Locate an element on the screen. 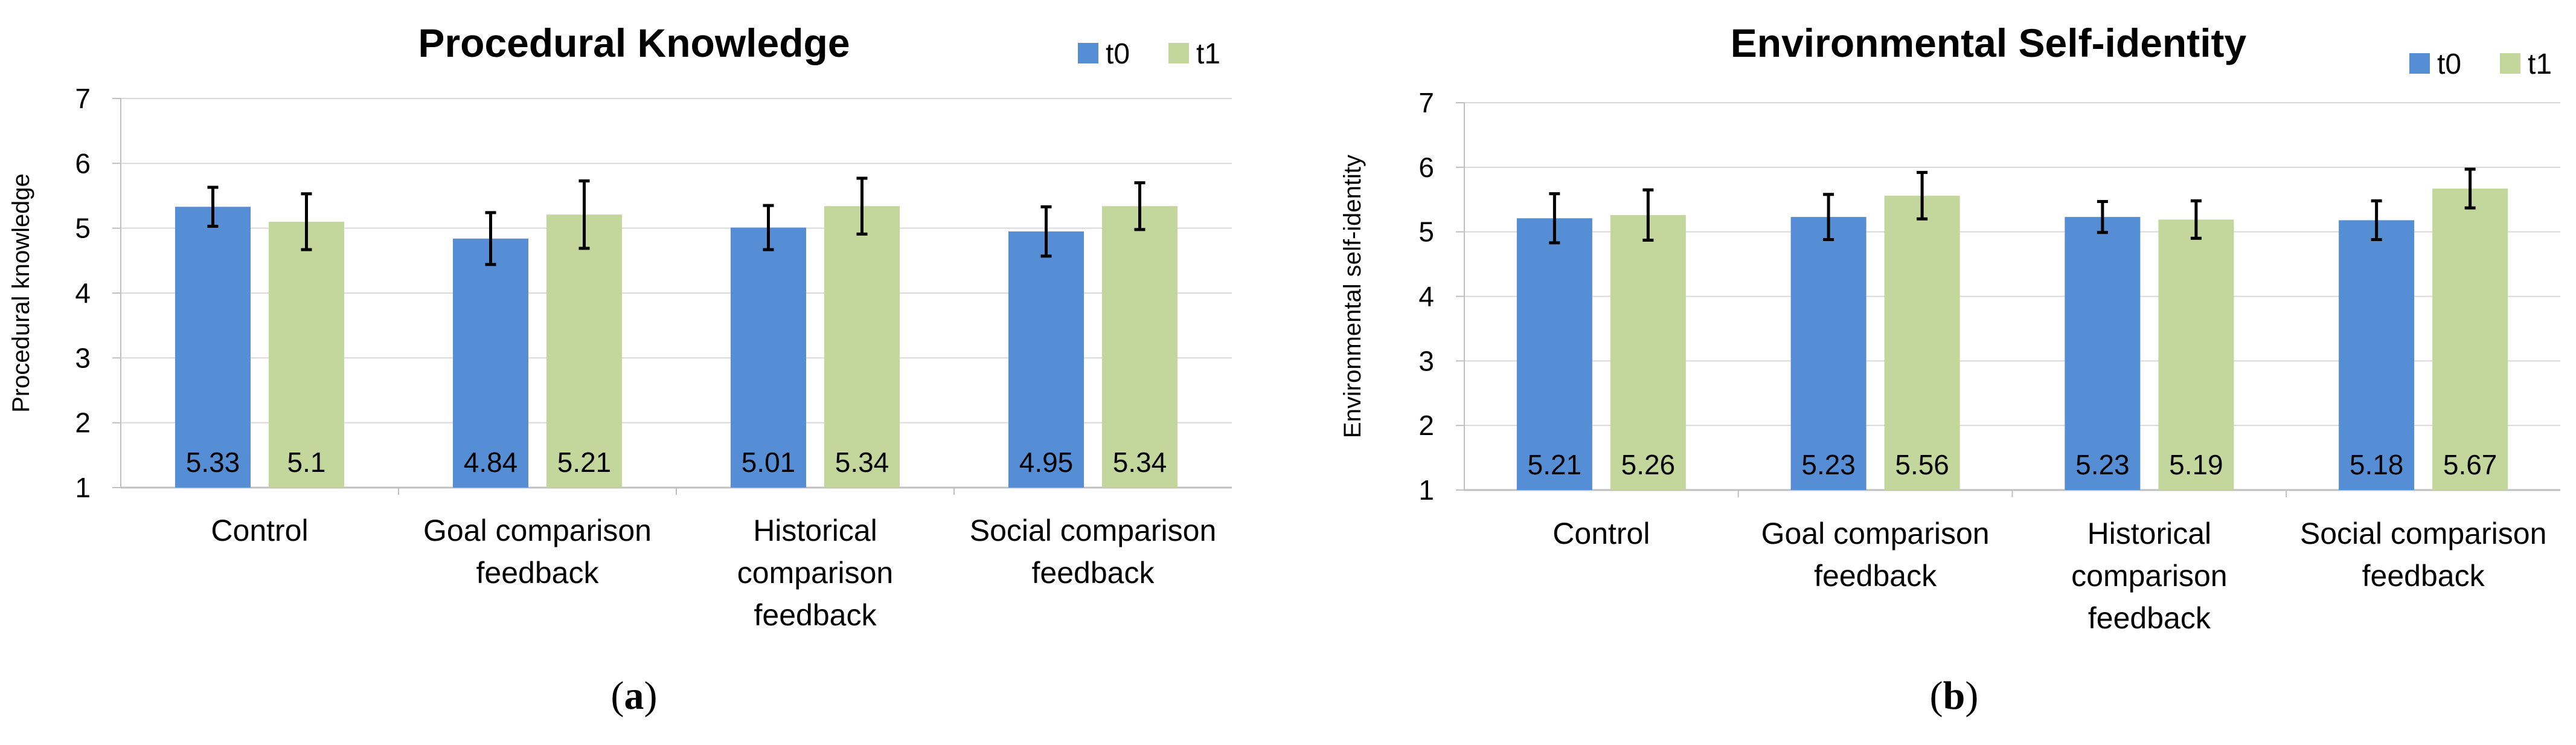  panel-label-letter: b is located at coordinates (1954, 696).